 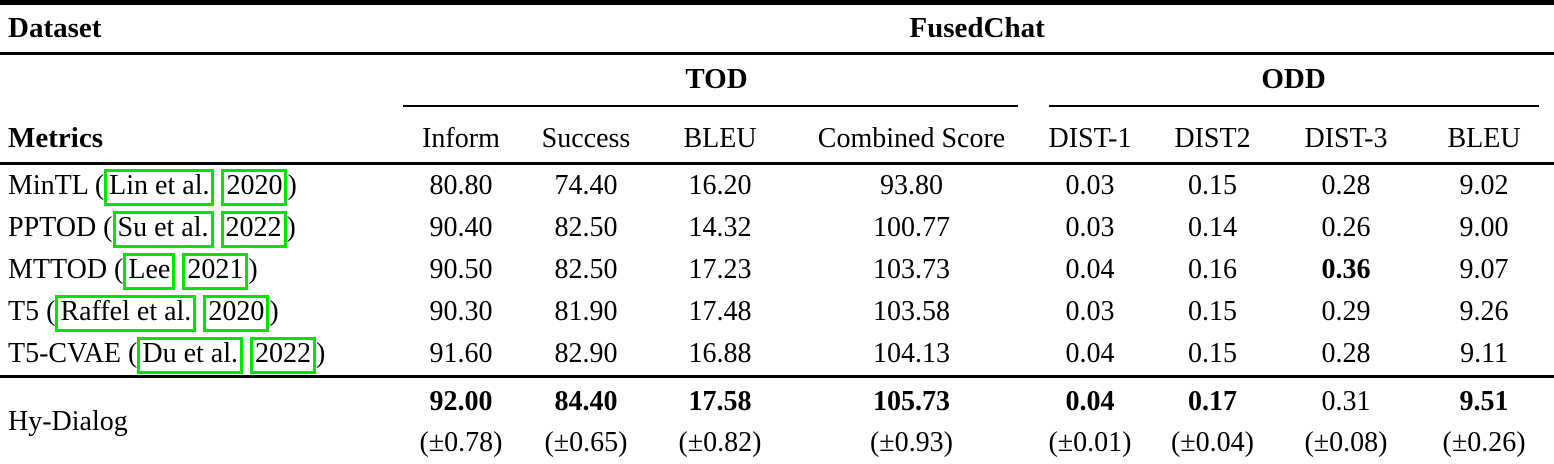 I want to click on model-name-text: T5-CVAE (, so click(x=73, y=353).